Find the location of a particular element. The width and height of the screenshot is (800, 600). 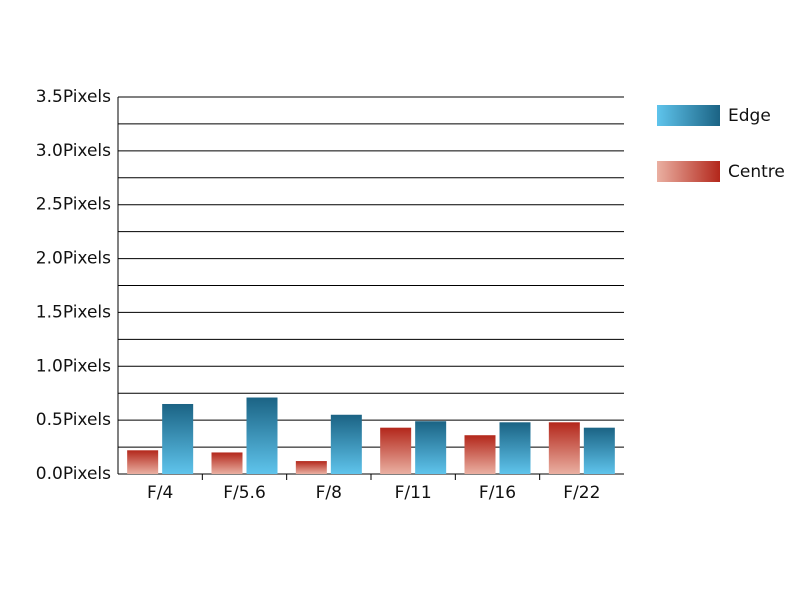

x-tick-label: F/5.6 is located at coordinates (244, 493).